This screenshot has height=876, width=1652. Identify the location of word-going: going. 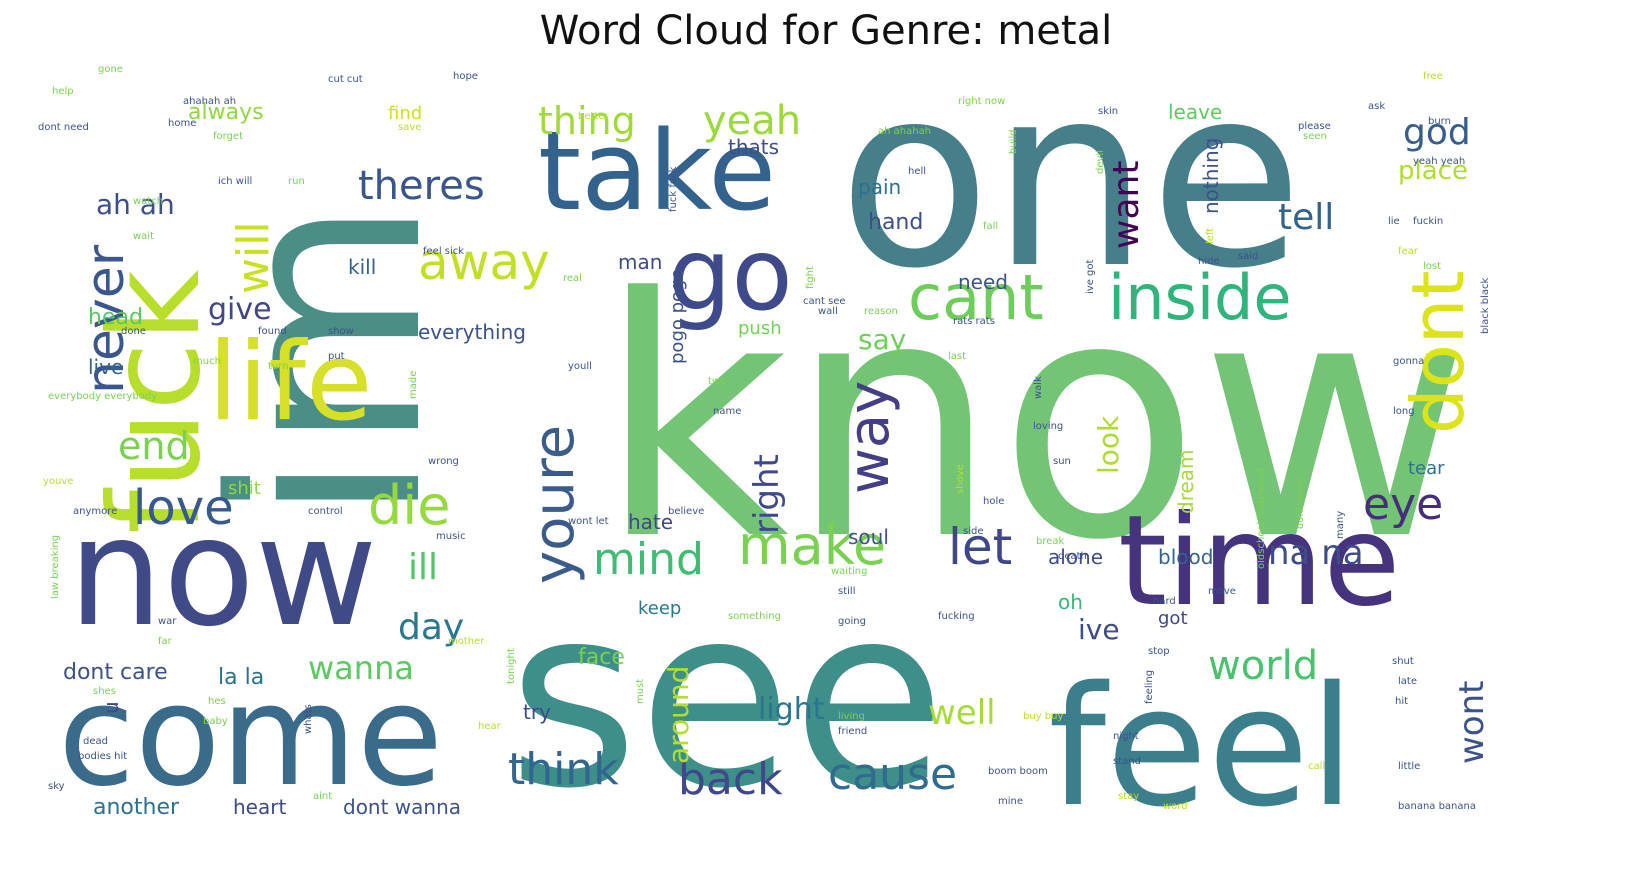
(852, 621).